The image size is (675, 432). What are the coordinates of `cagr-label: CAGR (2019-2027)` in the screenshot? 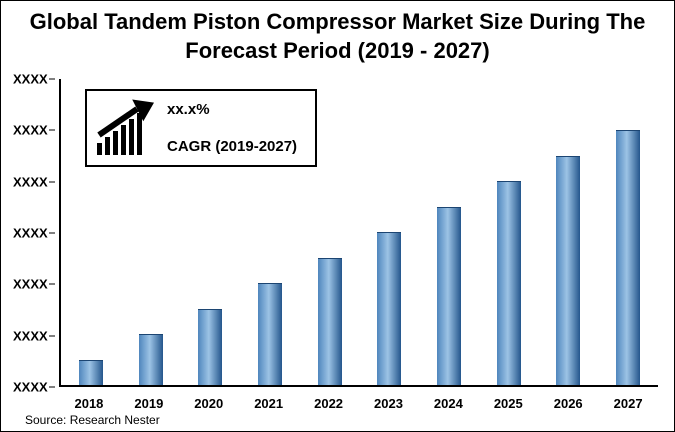 It's located at (232, 146).